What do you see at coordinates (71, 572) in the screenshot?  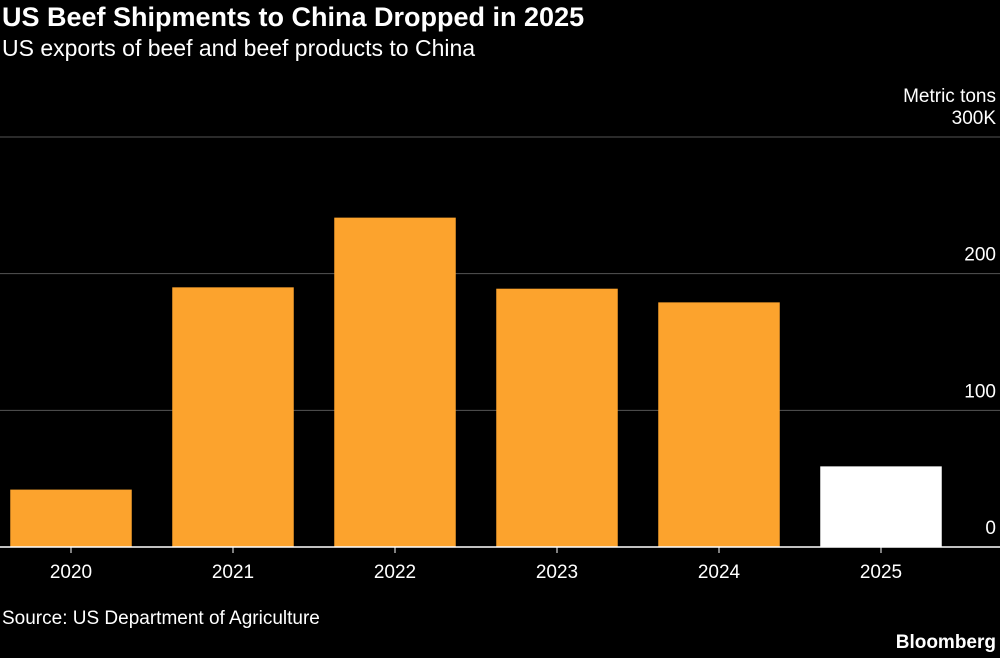 I see `x-tick-label: 2020` at bounding box center [71, 572].